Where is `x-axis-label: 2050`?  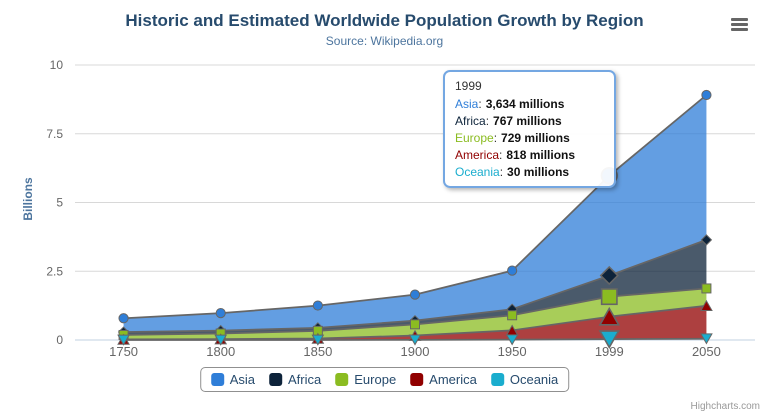 x-axis-label: 2050 is located at coordinates (706, 351).